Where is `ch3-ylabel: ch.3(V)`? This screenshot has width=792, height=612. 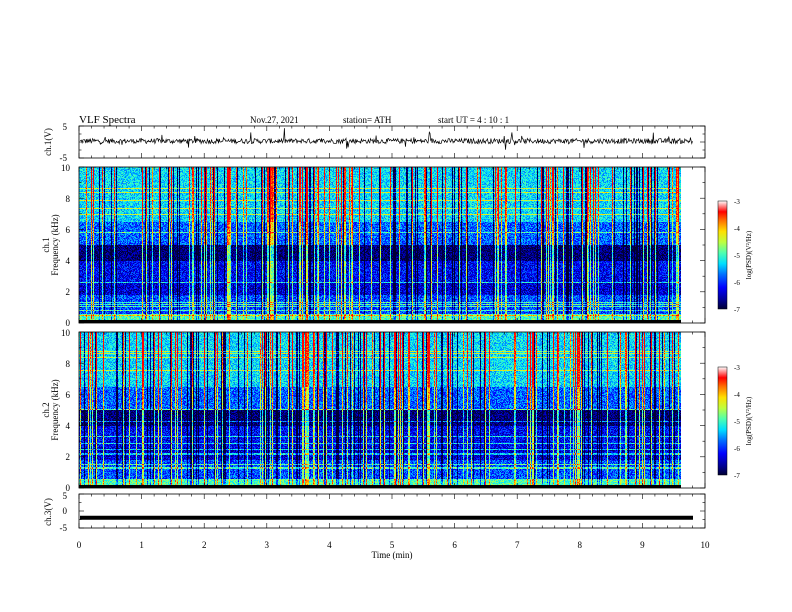
ch3-ylabel: ch.3(V) is located at coordinates (48, 512).